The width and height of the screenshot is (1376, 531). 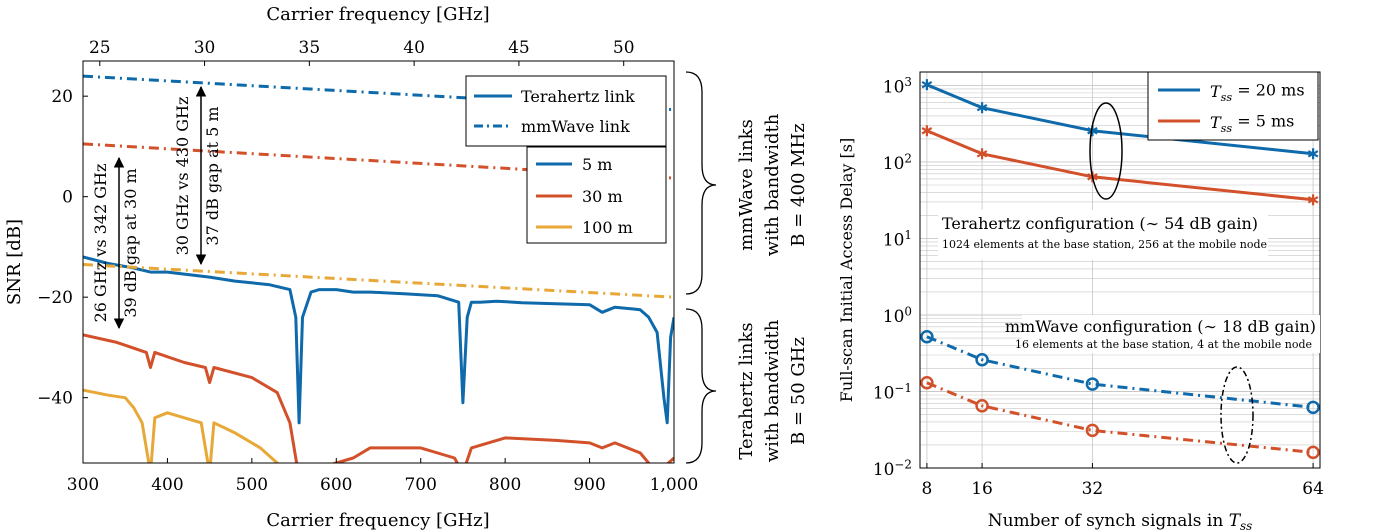 What do you see at coordinates (62, 248) in the screenshot?
I see `y-ticks: 20 0 −20 −40` at bounding box center [62, 248].